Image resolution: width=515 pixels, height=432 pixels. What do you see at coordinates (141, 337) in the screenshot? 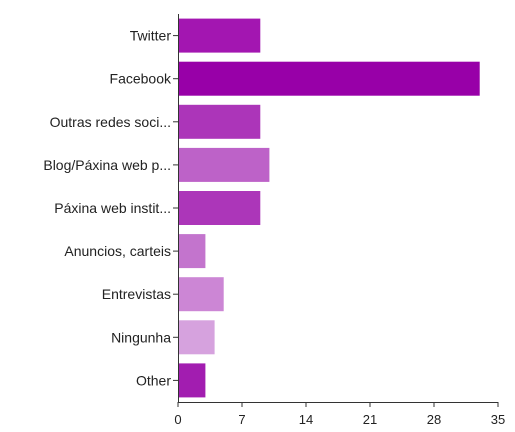
I see `category-label-ningunha: Ningunha` at bounding box center [141, 337].